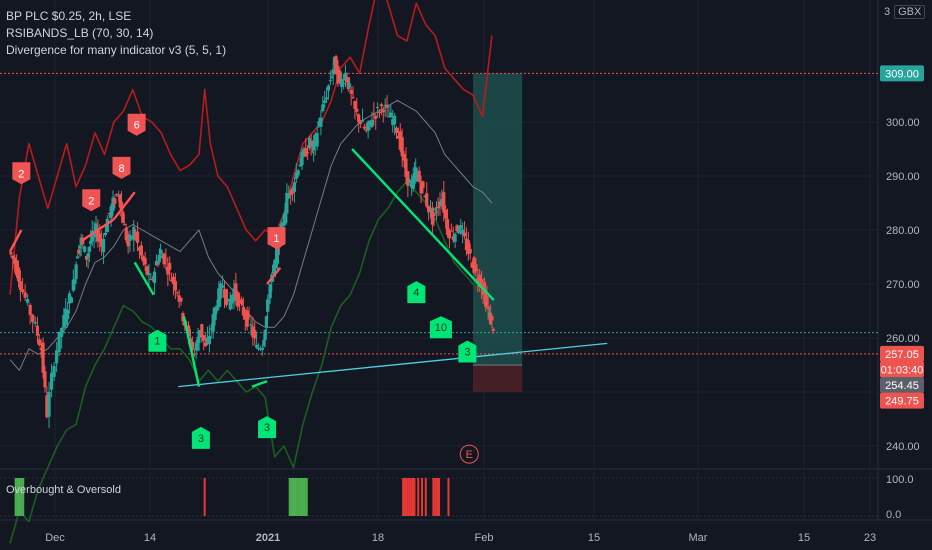 The height and width of the screenshot is (550, 932). Describe the element at coordinates (63, 490) in the screenshot. I see `lower-pane-label: Overbought & Oversold` at that location.